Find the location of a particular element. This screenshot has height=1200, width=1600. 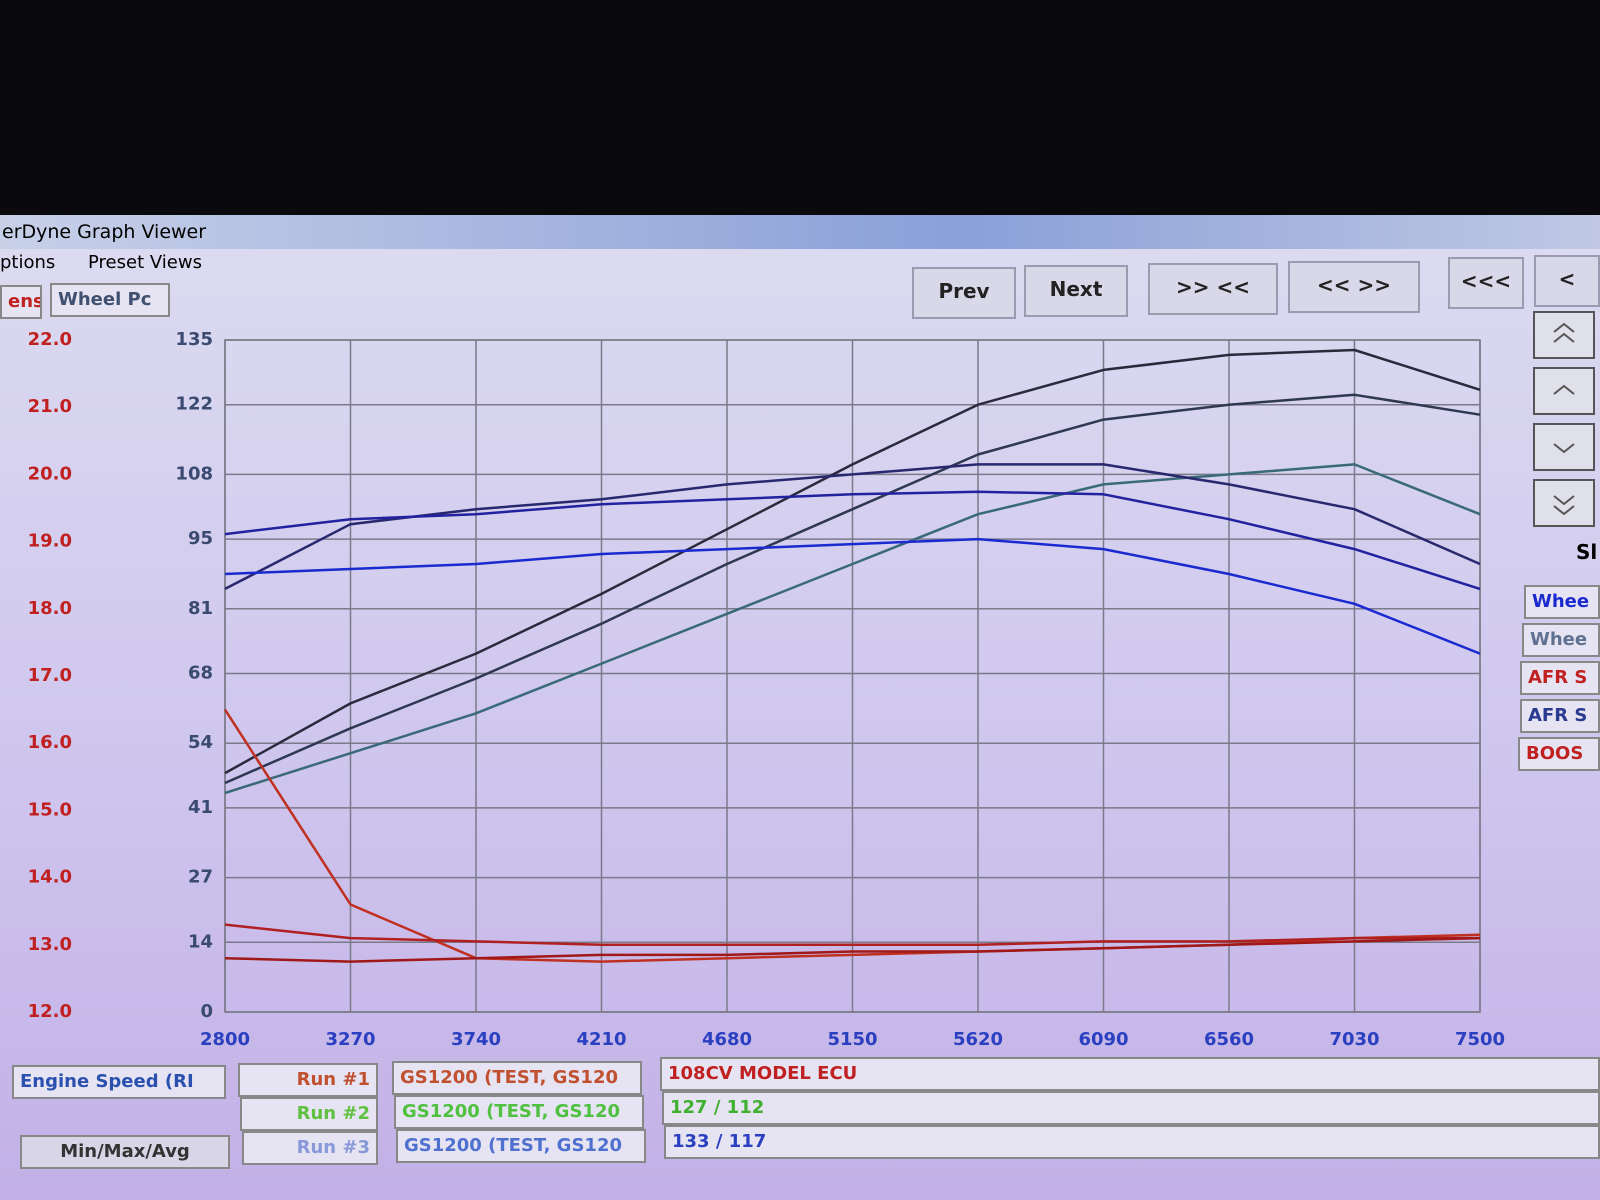

tab: ens is located at coordinates (21, 302).